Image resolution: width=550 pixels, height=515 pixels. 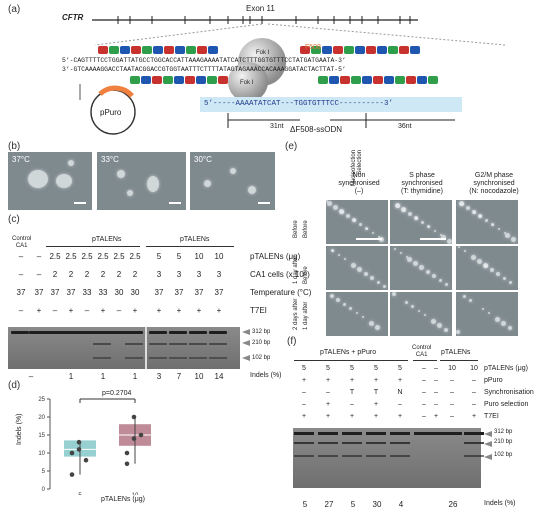 I want to click on c-cell: 10, so click(x=199, y=256).